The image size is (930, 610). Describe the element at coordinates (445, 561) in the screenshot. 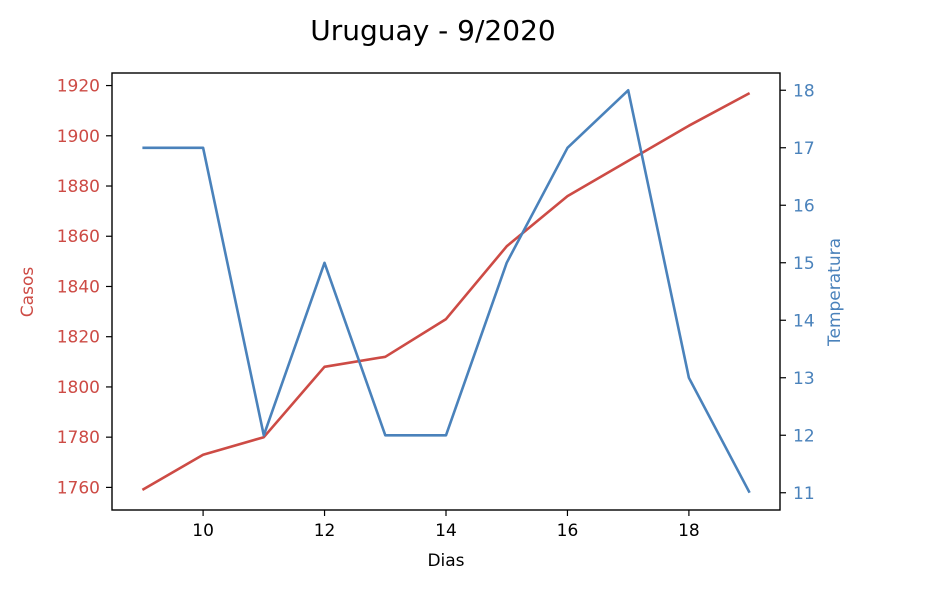

I see `x-axis-label: Dias` at that location.